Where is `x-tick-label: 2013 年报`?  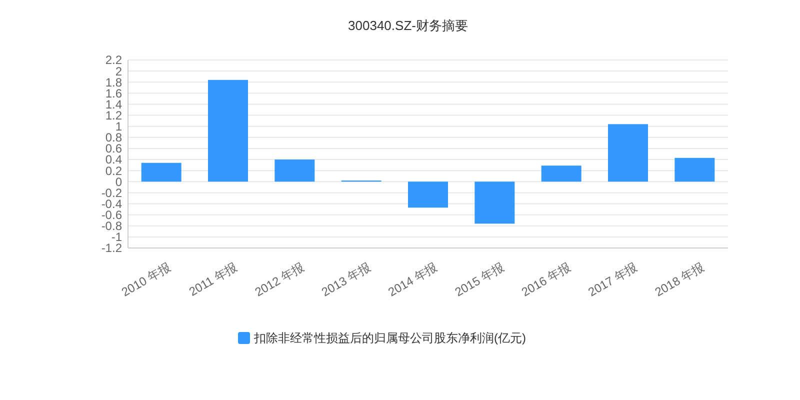 x-tick-label: 2013 年报 is located at coordinates (346, 280).